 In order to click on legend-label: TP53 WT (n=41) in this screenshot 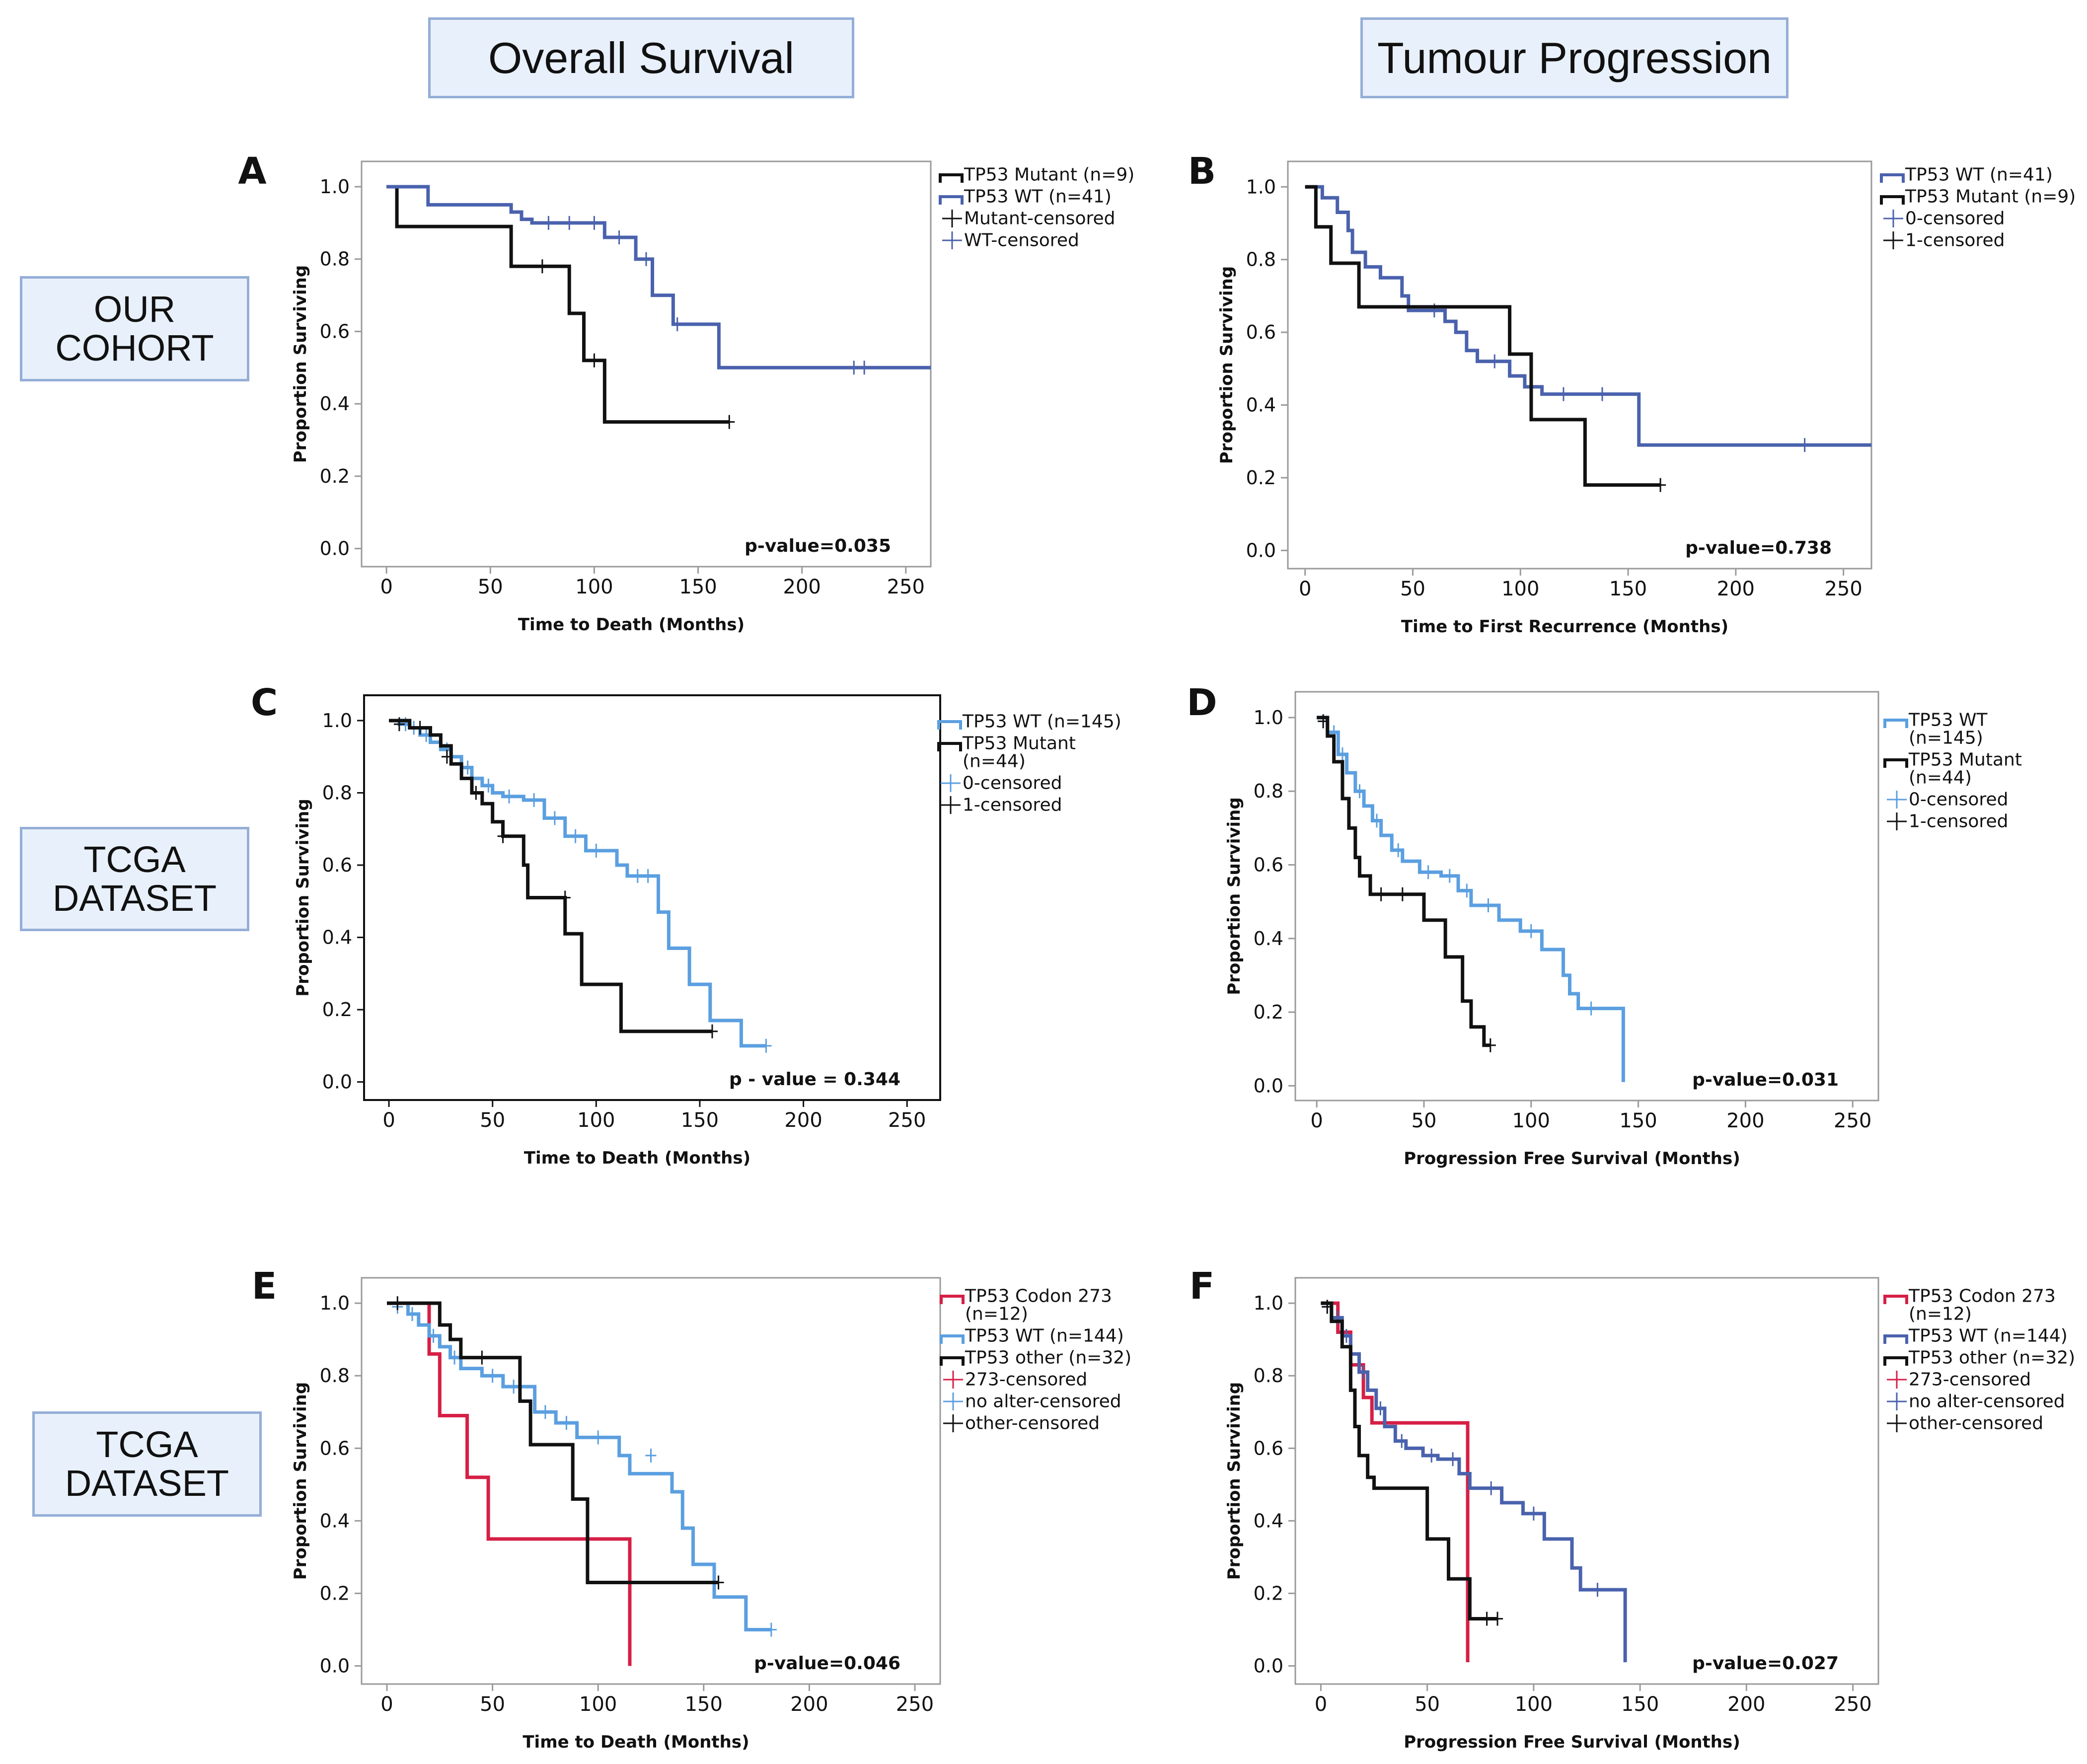, I will do `click(1038, 197)`.